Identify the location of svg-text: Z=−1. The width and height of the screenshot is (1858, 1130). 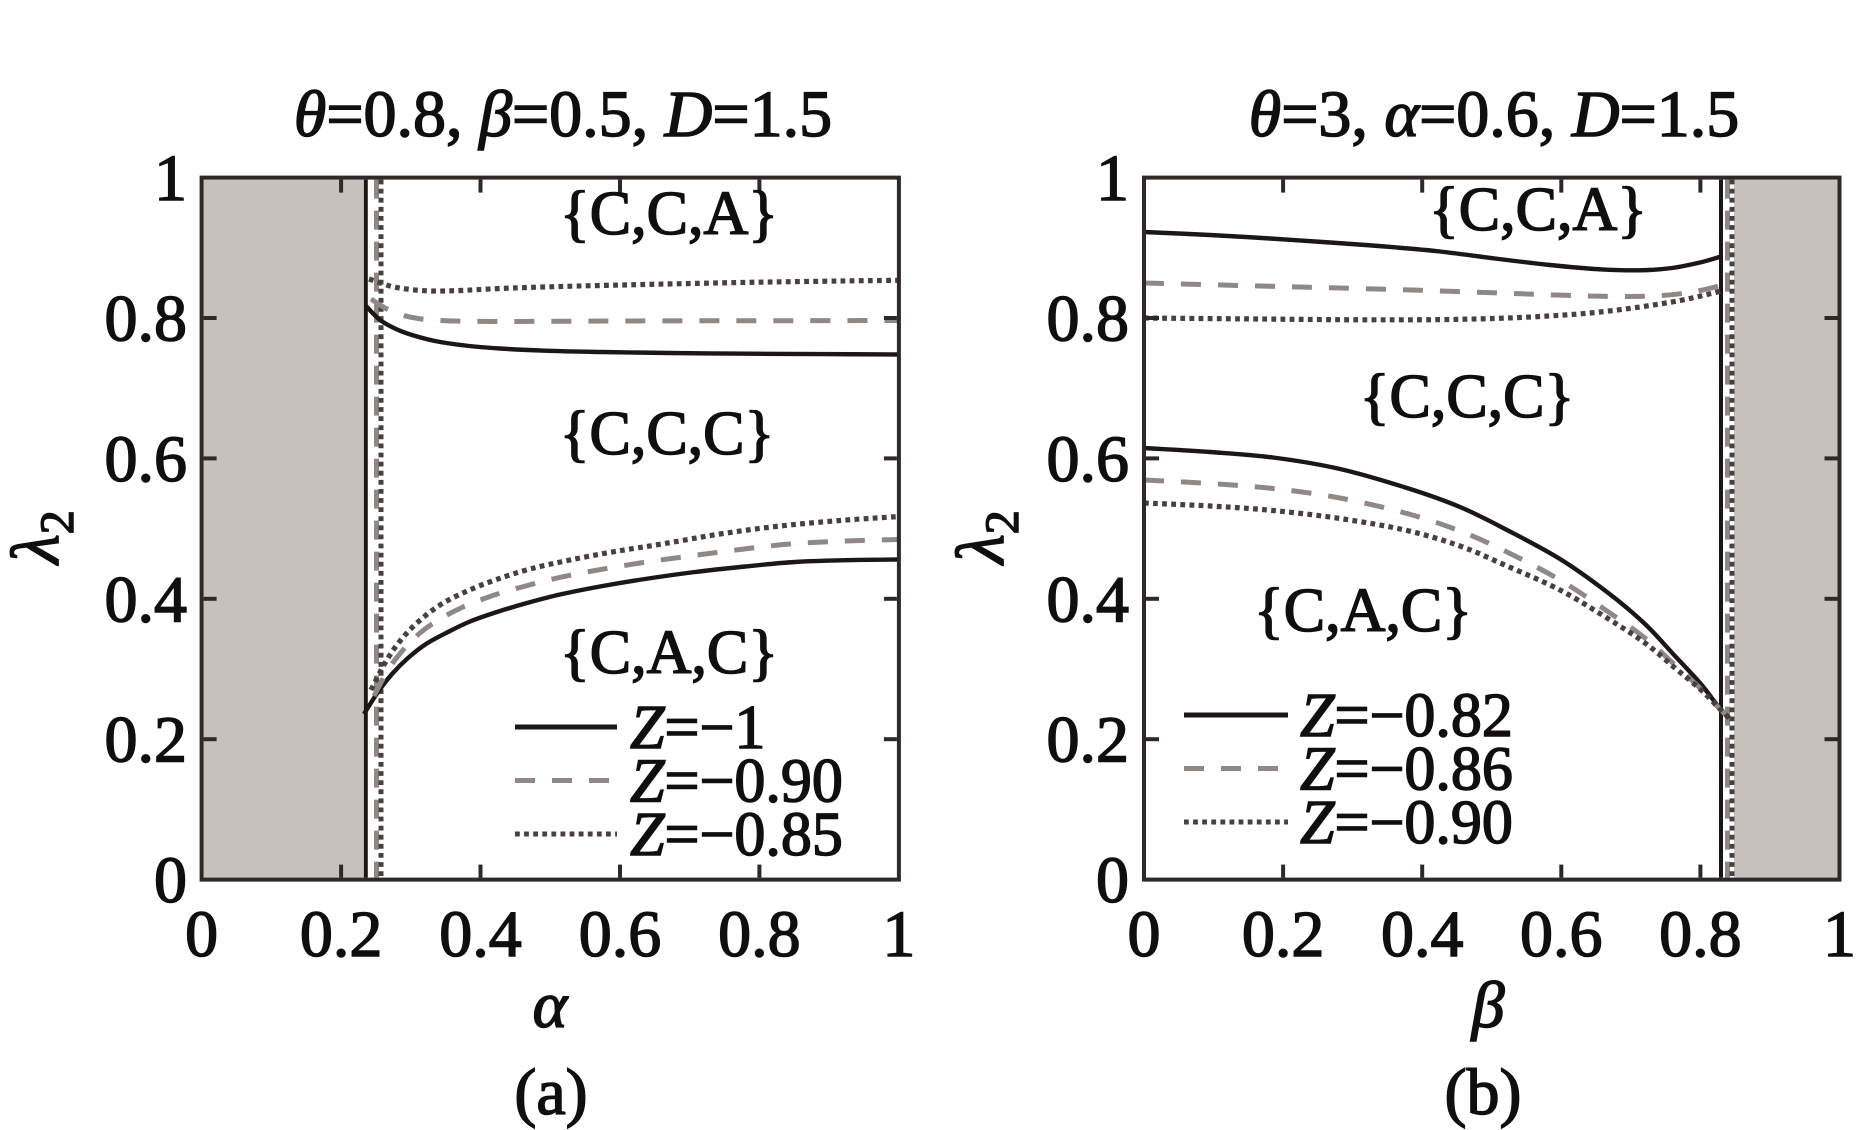
(697, 728).